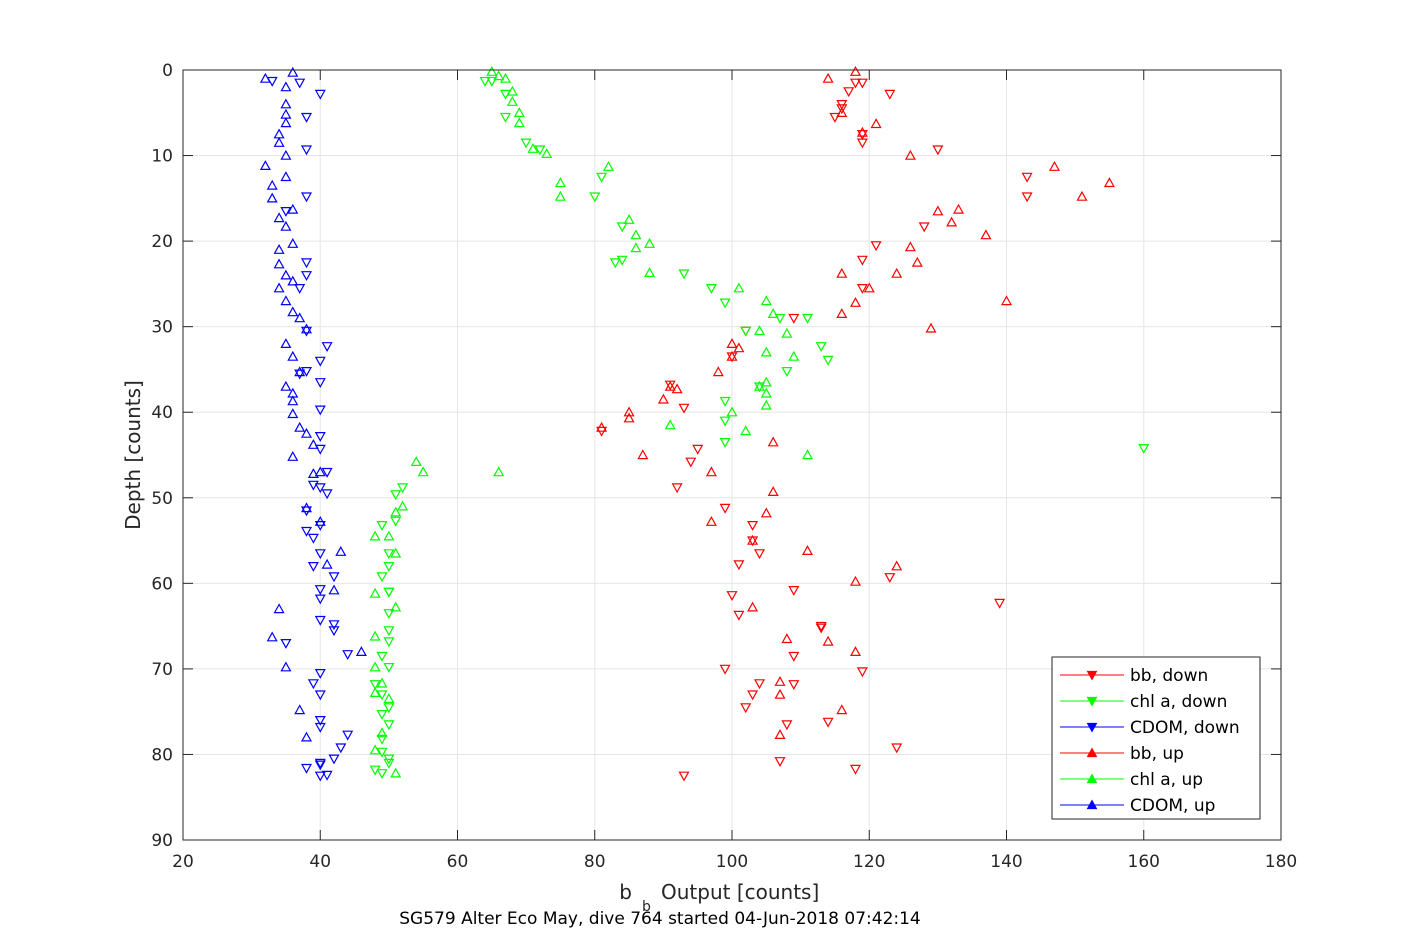  I want to click on y-tick-label: 40, so click(162, 413).